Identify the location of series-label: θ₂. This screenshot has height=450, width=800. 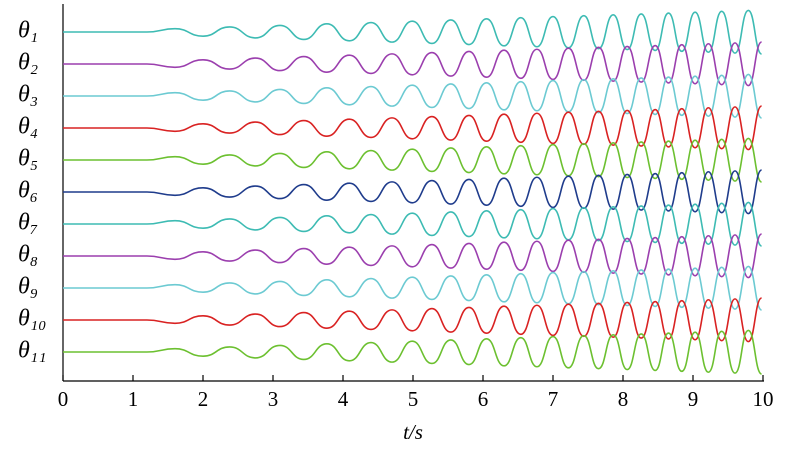
(28, 63).